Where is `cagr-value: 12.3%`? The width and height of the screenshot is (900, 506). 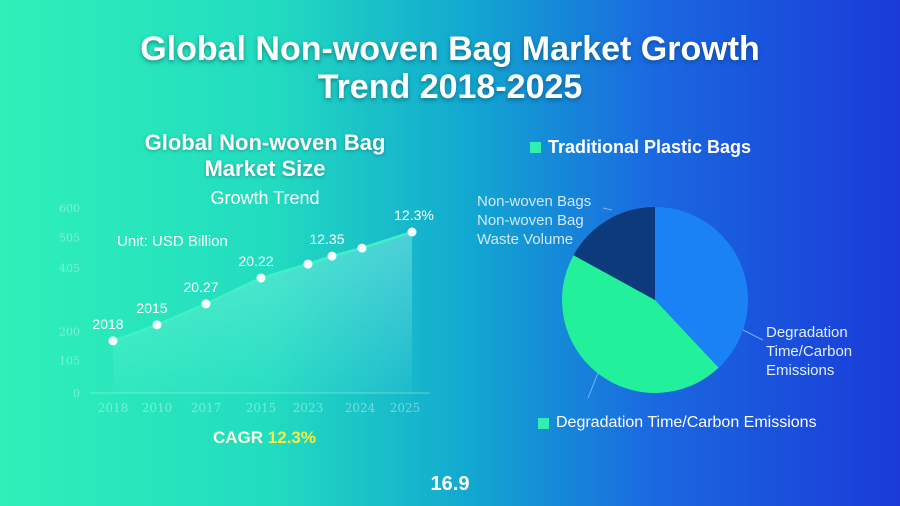
cagr-value: 12.3% is located at coordinates (291, 437).